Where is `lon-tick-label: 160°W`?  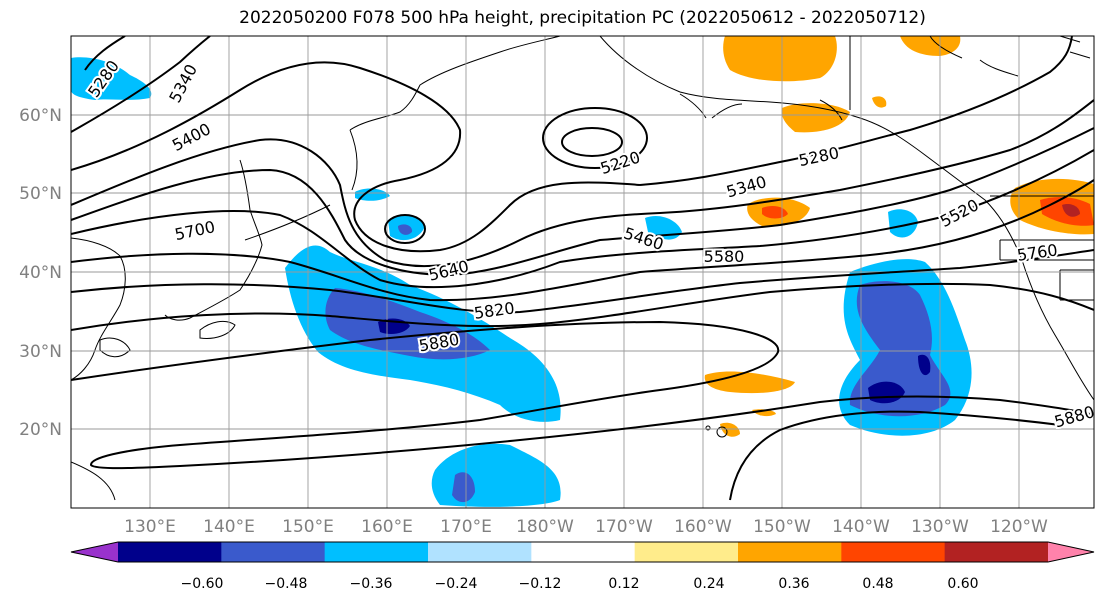 lon-tick-label: 160°W is located at coordinates (703, 527).